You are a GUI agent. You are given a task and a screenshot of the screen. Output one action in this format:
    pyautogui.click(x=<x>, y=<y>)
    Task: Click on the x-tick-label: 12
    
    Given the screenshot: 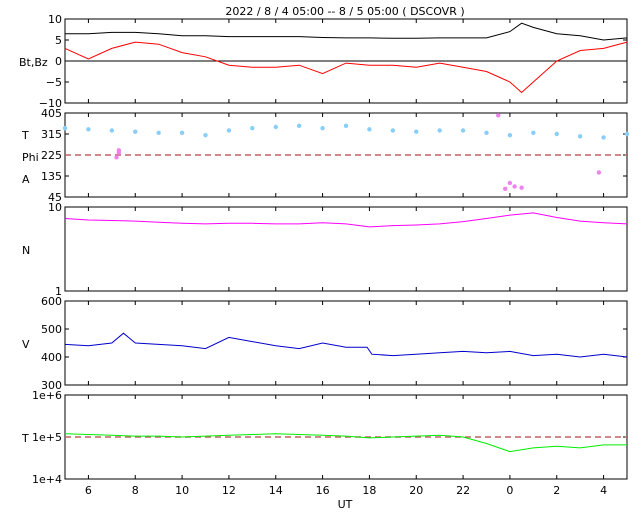 What is the action you would take?
    pyautogui.click(x=229, y=490)
    